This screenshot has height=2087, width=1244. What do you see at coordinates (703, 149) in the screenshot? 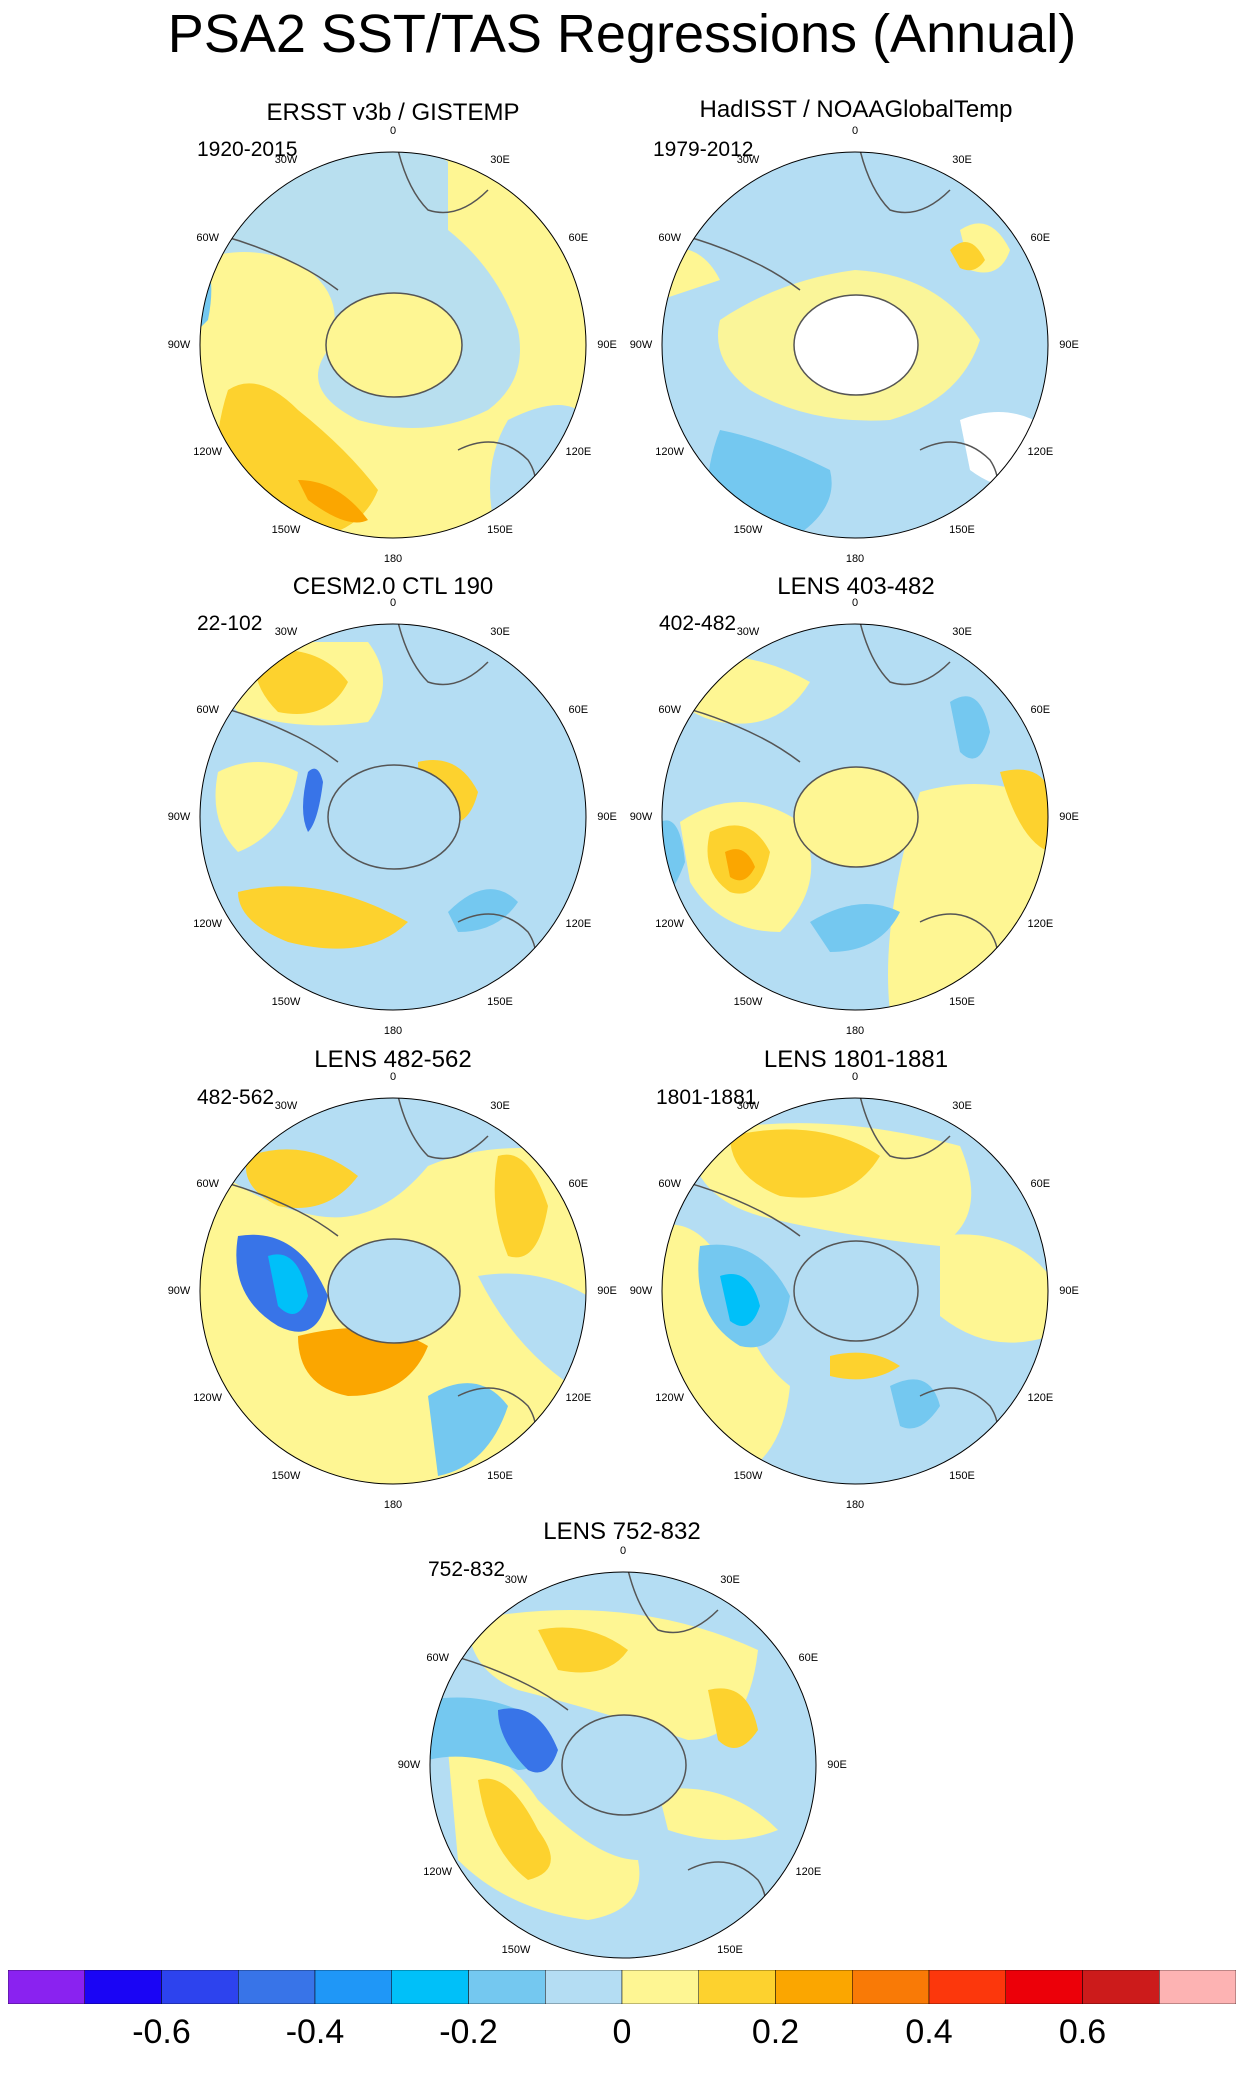
I see `period-hadisst: 1979-2012` at bounding box center [703, 149].